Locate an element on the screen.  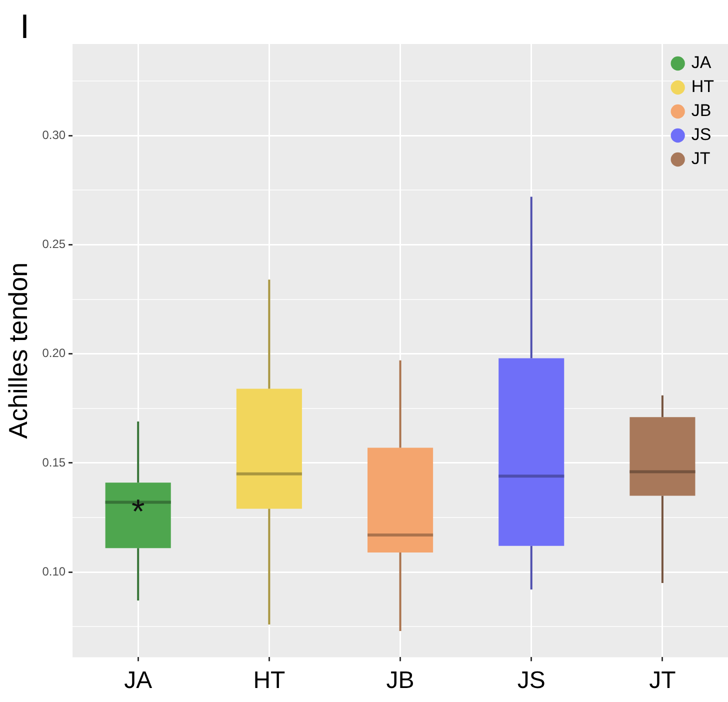
legend-label: JA is located at coordinates (701, 62).